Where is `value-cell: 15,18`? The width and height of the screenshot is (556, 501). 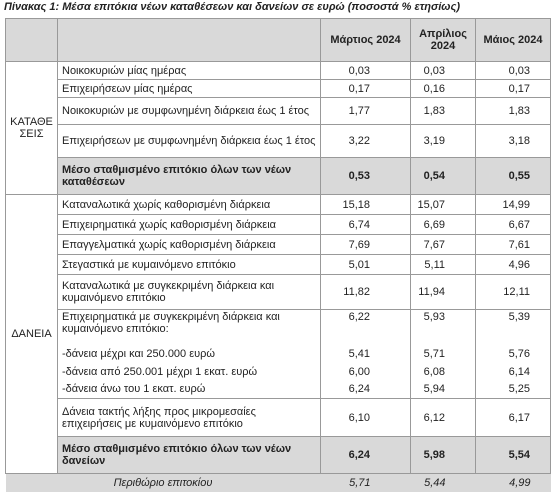
value-cell: 15,18 is located at coordinates (365, 204).